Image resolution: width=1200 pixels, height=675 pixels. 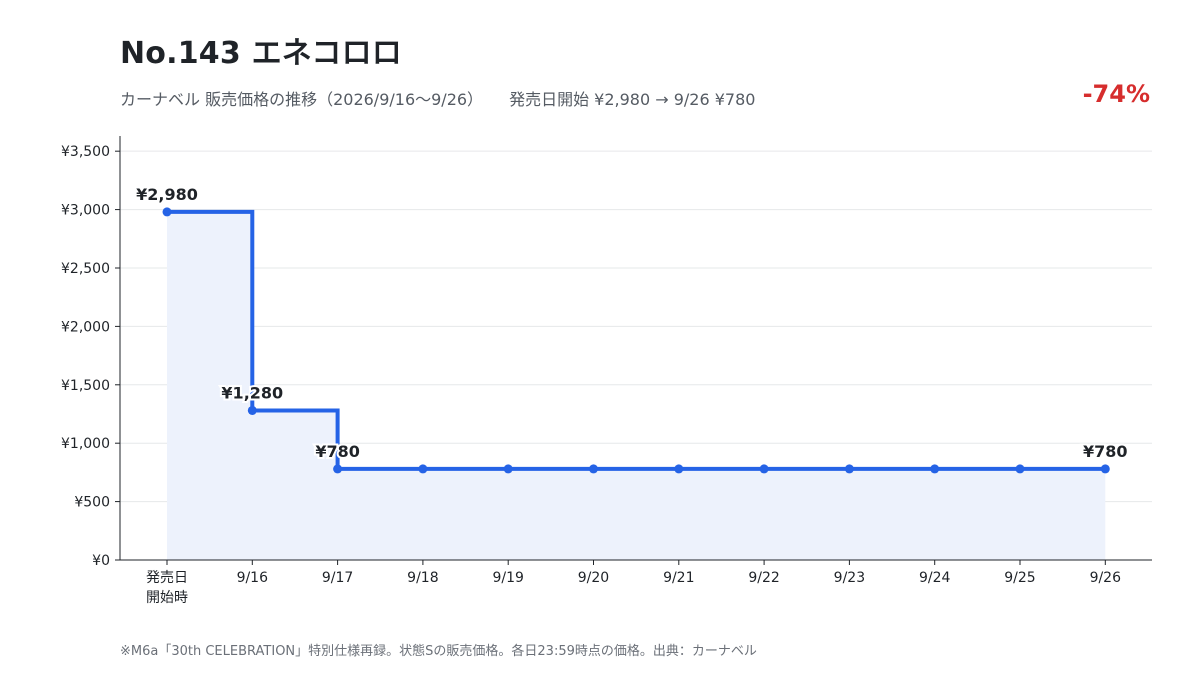 What do you see at coordinates (101, 561) in the screenshot?
I see `y-tick-label: ¥0` at bounding box center [101, 561].